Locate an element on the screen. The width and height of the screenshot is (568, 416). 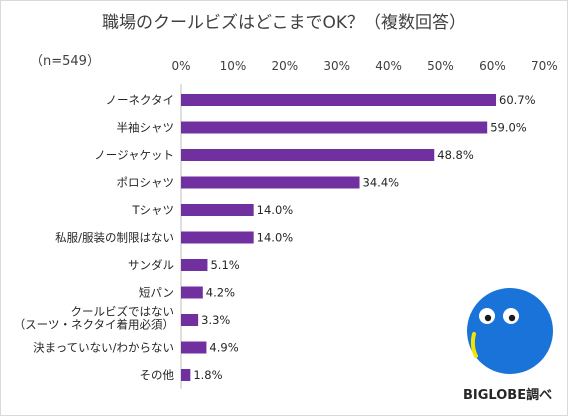
x-tick-label: 50% is located at coordinates (440, 66).